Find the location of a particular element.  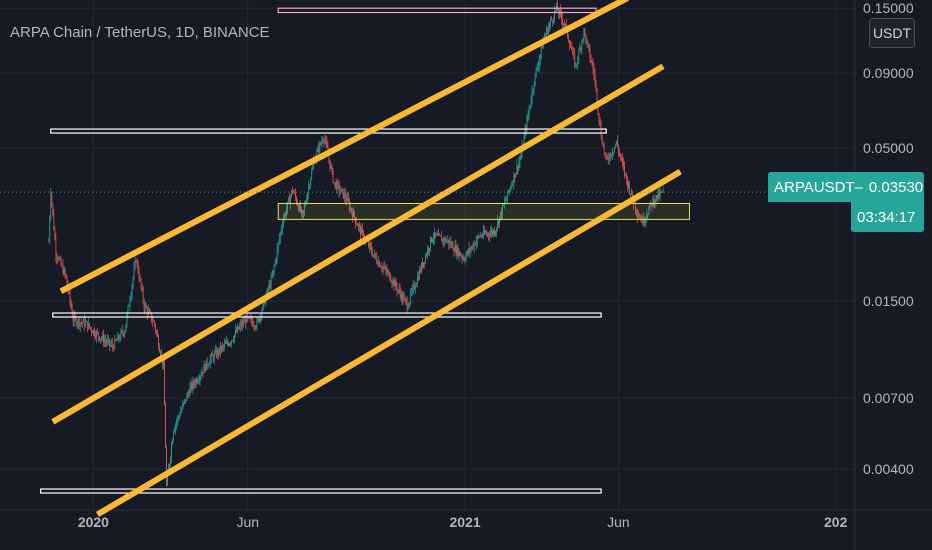

time-axis: 2020 Jun 2021 Jun 202 is located at coordinates (463, 522).